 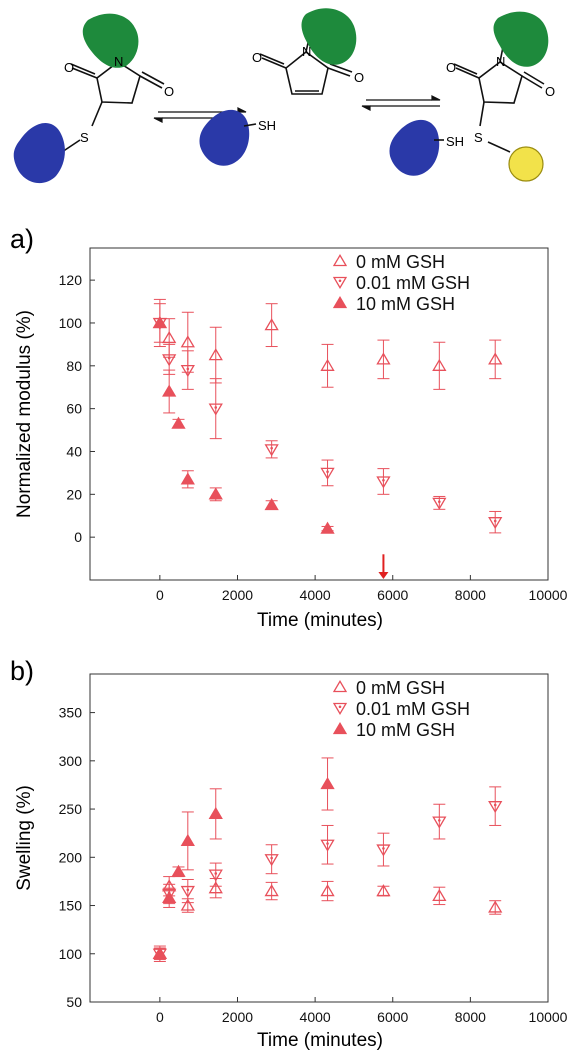 I want to click on legend-label-a-1: 0.01 mM GSH, so click(x=413, y=283).